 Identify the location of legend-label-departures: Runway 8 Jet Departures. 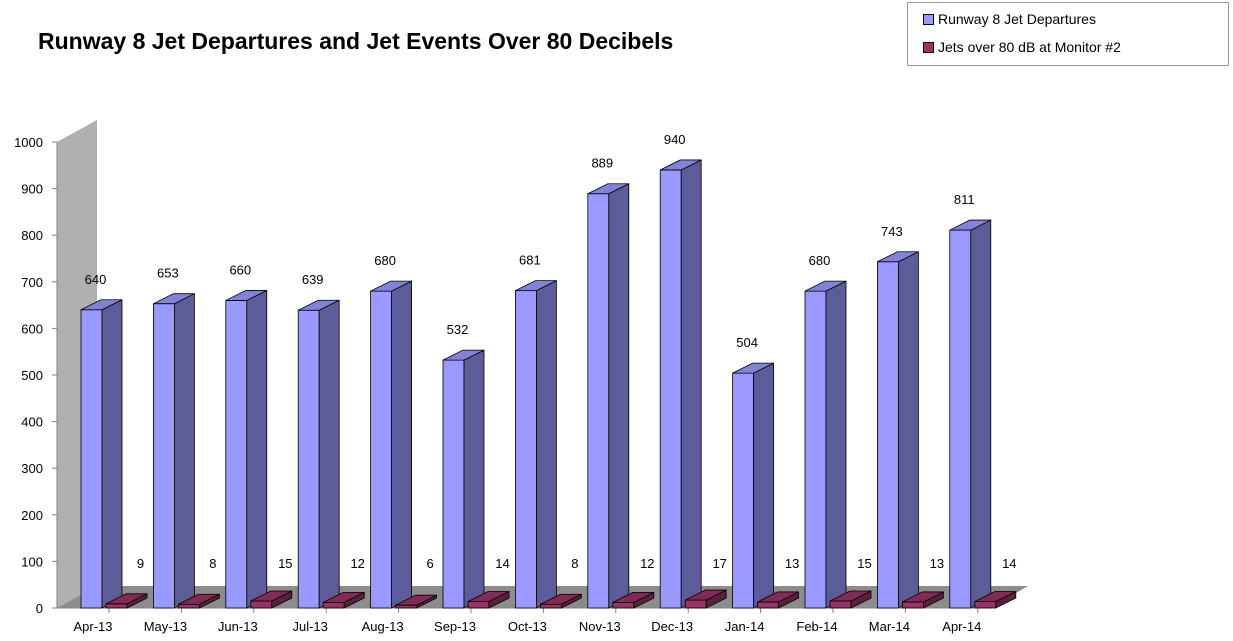
(1017, 19).